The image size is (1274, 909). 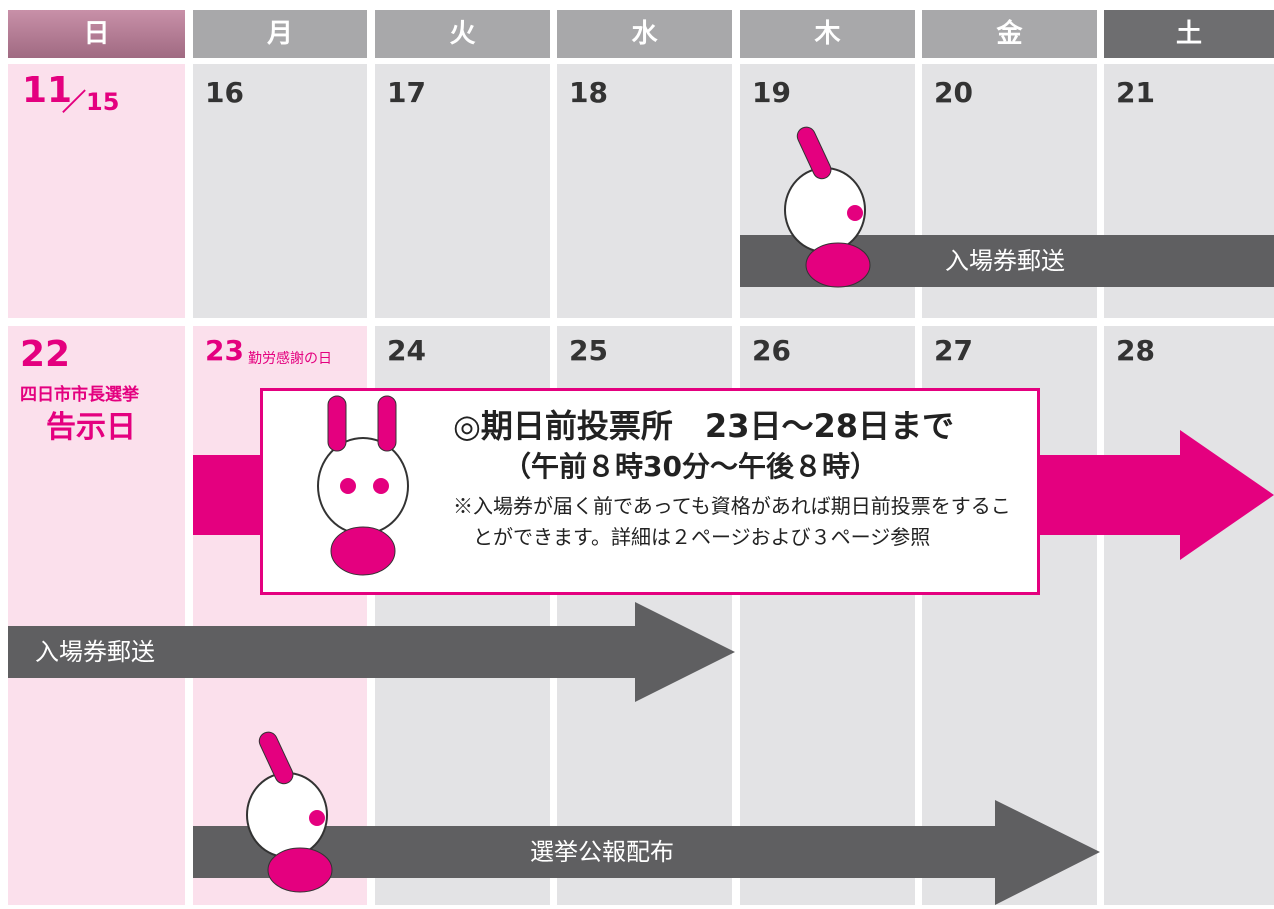 I want to click on day-header: 日, so click(x=96, y=34).